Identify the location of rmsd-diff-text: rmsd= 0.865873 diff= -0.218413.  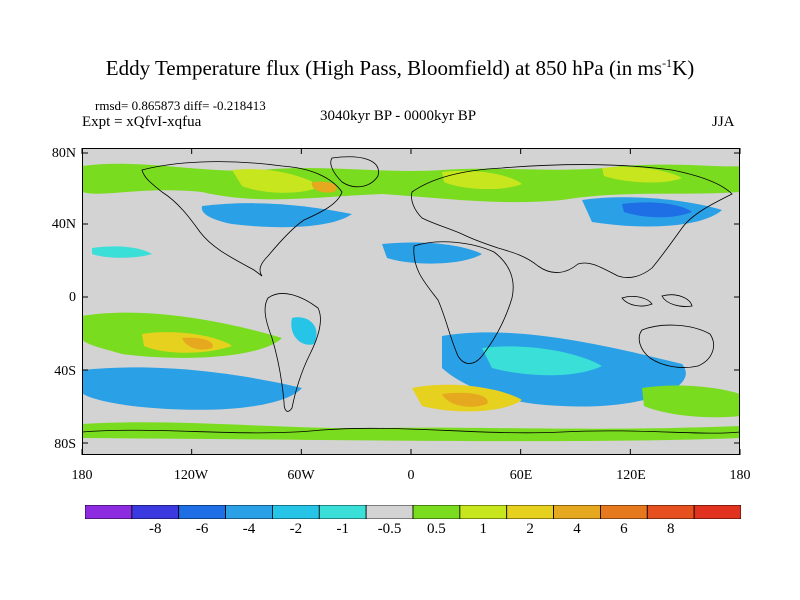
(180, 105).